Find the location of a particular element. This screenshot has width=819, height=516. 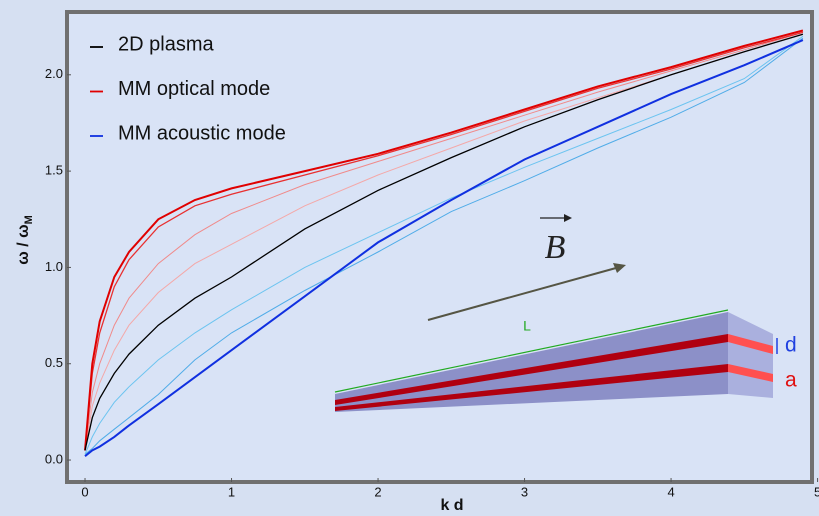

y-tick-label: 1.5 is located at coordinates (54, 170).